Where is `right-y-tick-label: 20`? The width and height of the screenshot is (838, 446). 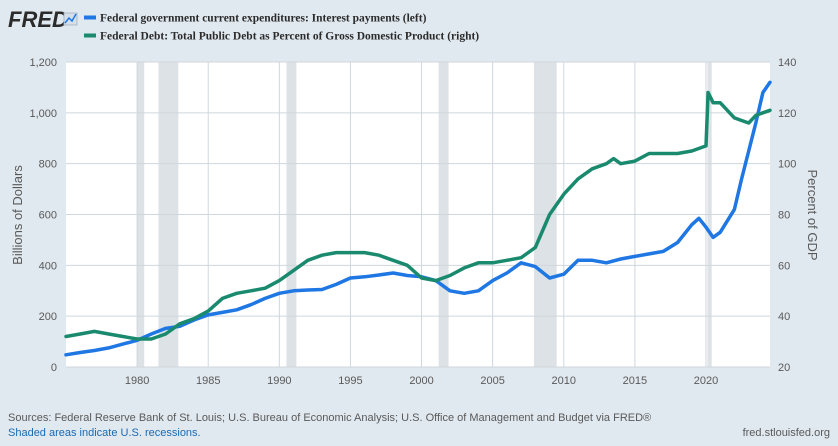 right-y-tick-label: 20 is located at coordinates (784, 368).